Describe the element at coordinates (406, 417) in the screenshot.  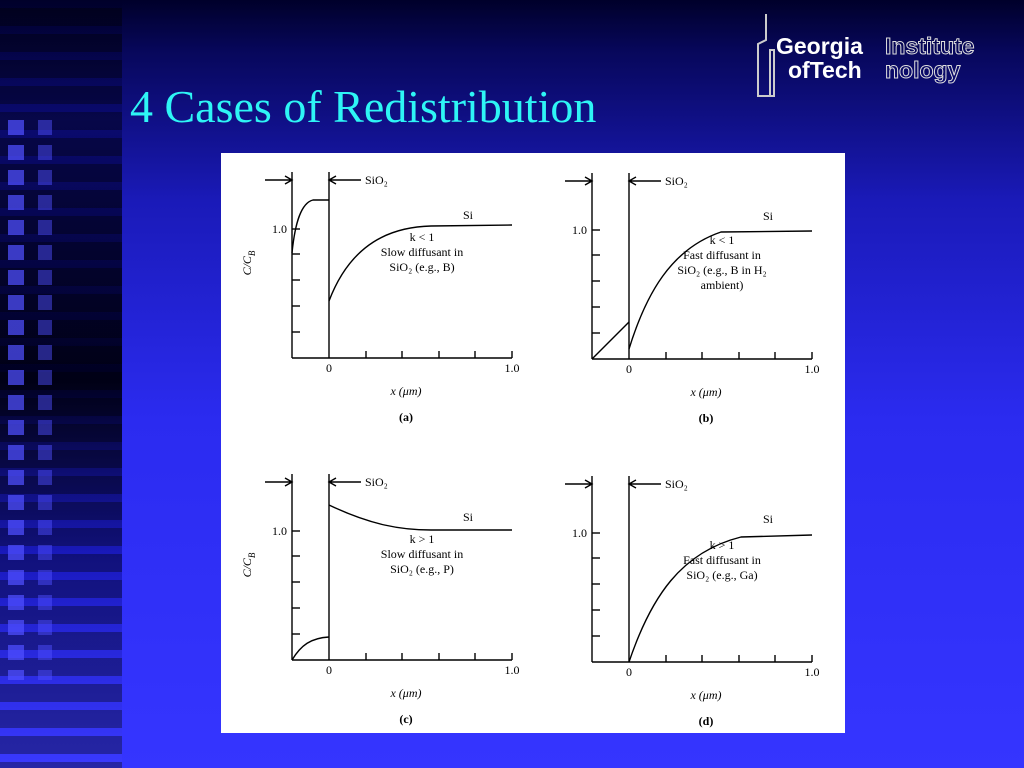
I see `panel-label: (a)` at that location.